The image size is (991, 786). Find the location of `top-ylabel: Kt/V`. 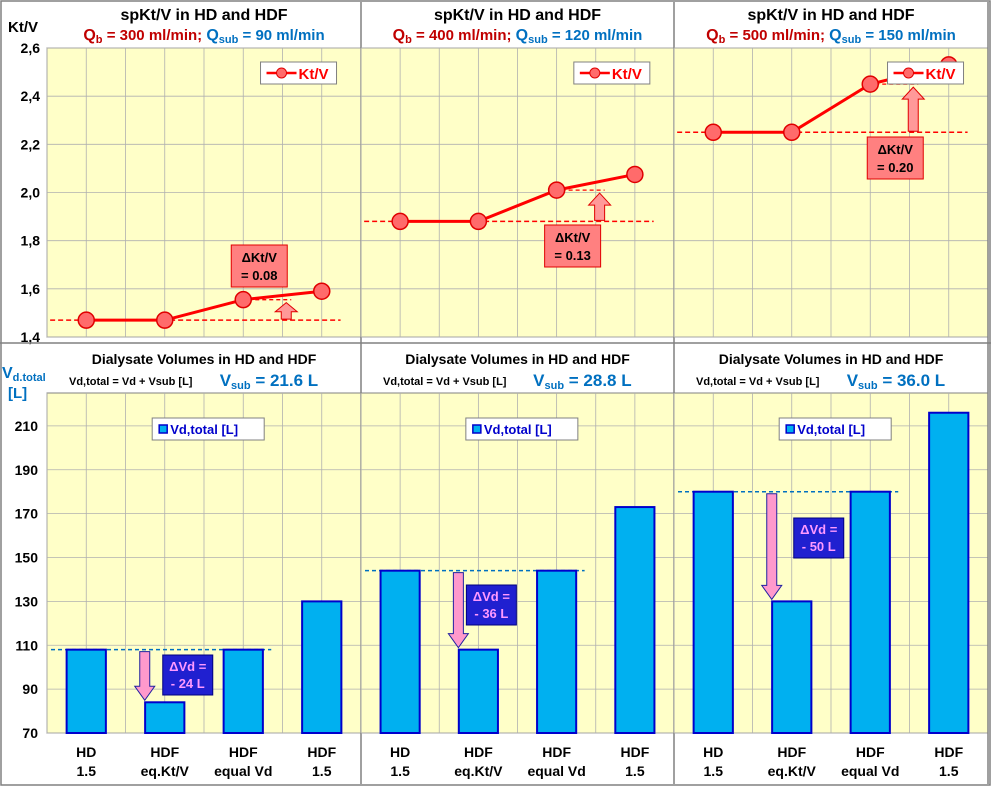

top-ylabel: Kt/V is located at coordinates (23, 27).